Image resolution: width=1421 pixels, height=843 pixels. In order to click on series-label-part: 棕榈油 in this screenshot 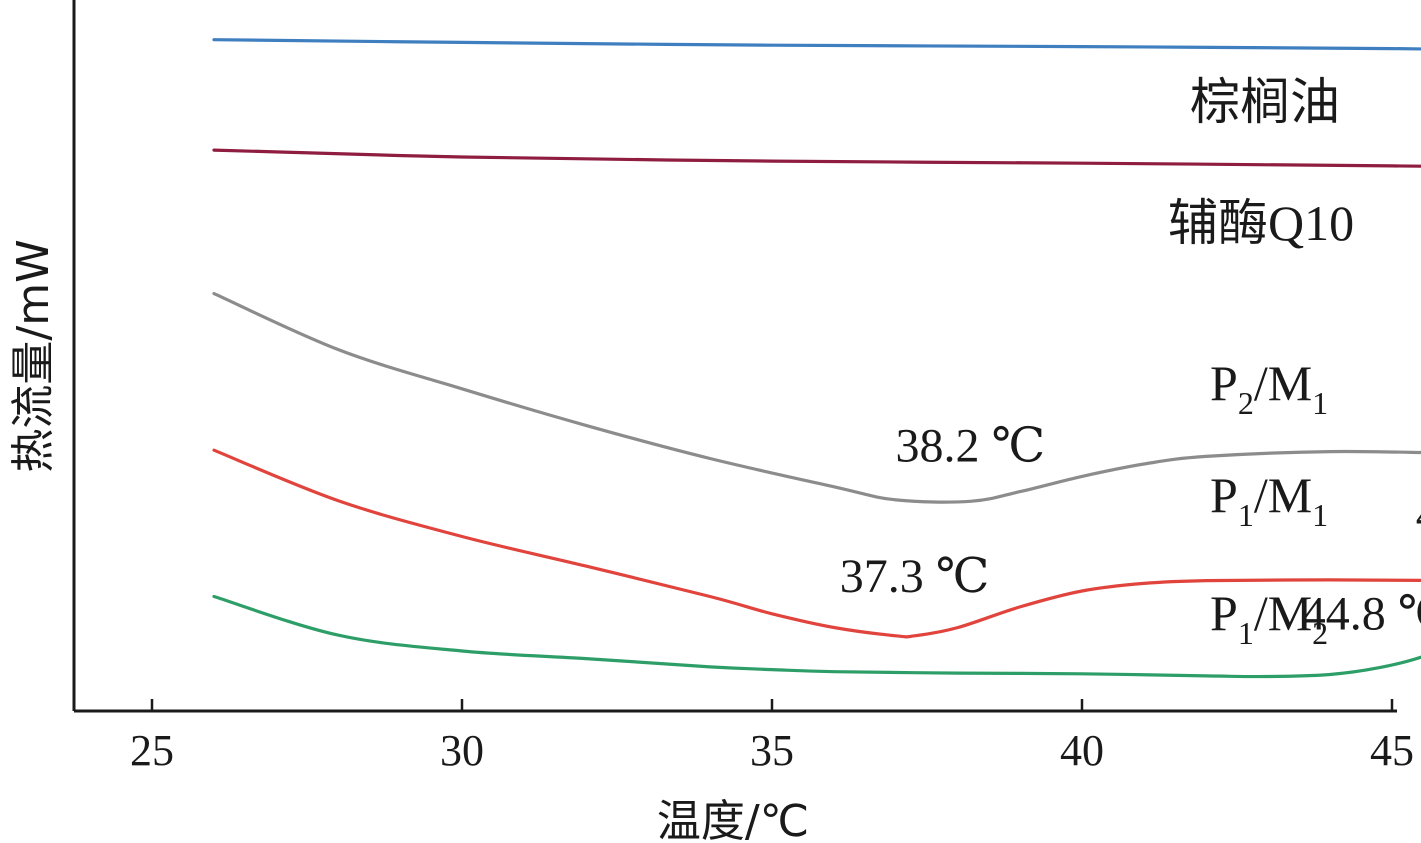, I will do `click(1265, 102)`.